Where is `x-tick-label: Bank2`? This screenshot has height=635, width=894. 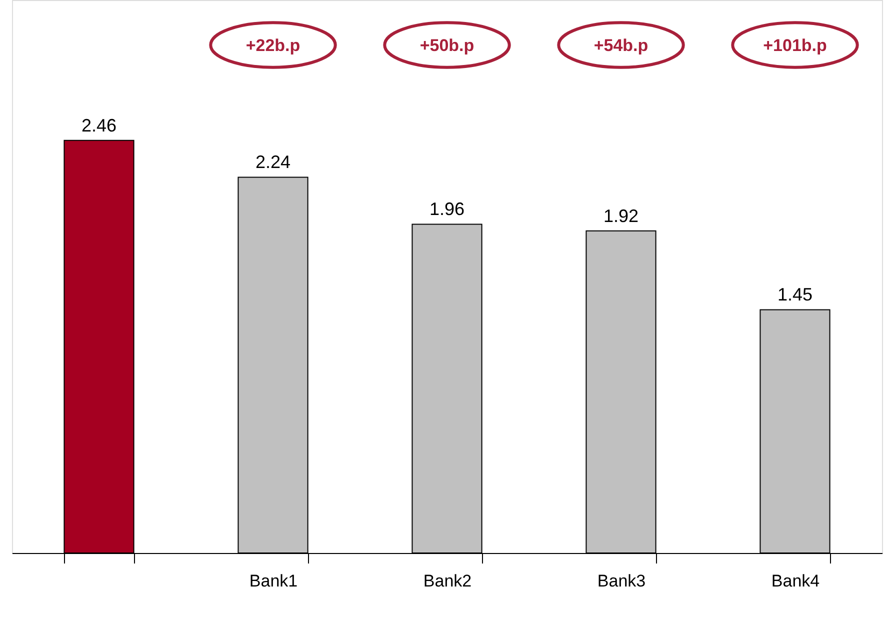
x-tick-label: Bank2 is located at coordinates (447, 581).